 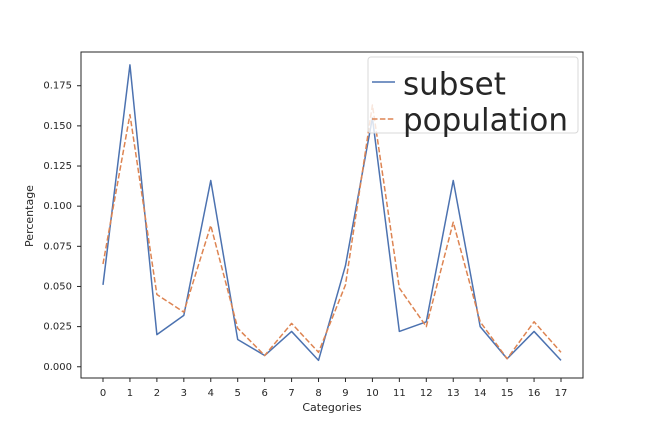 What do you see at coordinates (264, 393) in the screenshot?
I see `x-tick-label: 6` at bounding box center [264, 393].